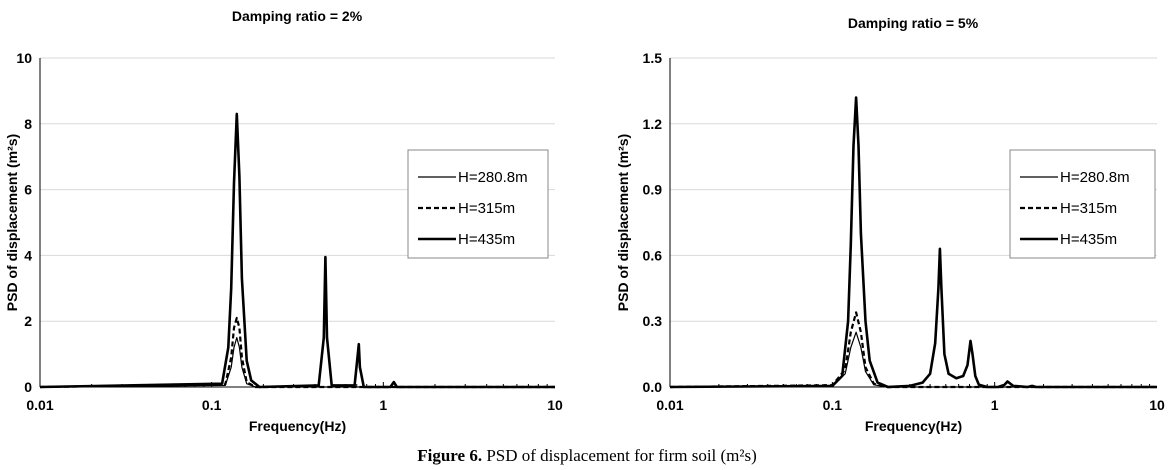 This screenshot has height=470, width=1174. I want to click on y-tick-label: 10, so click(24, 58).